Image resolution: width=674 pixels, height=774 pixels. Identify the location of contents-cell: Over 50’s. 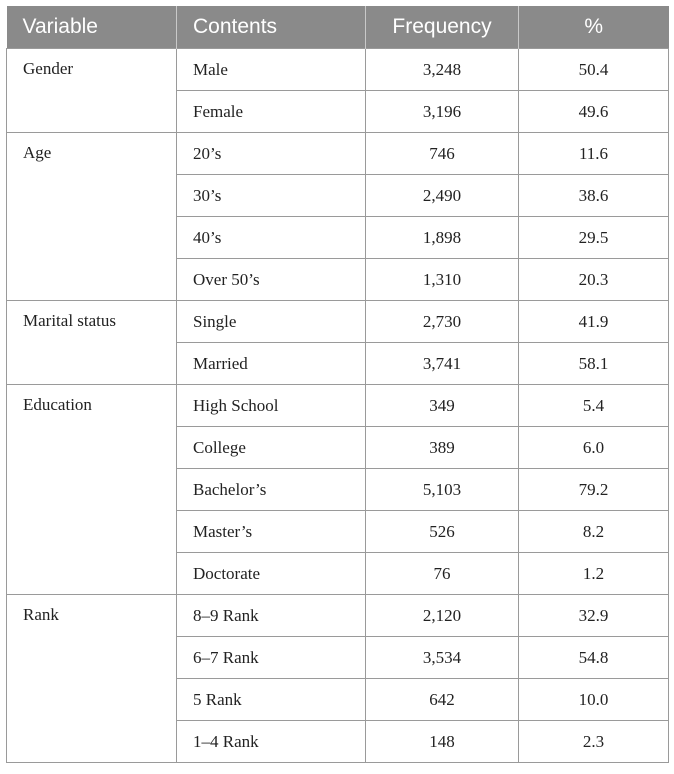
(271, 279).